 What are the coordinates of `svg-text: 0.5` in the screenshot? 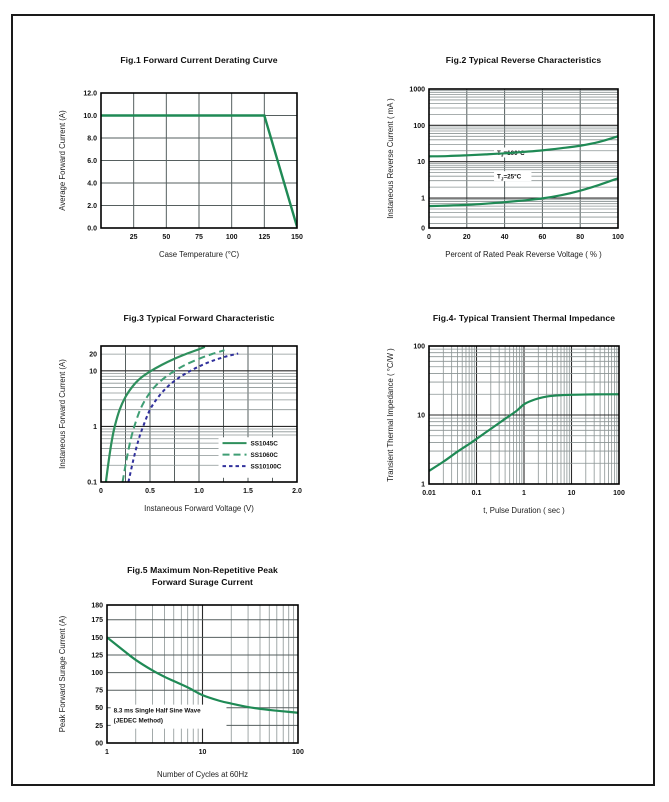 It's located at (150, 491).